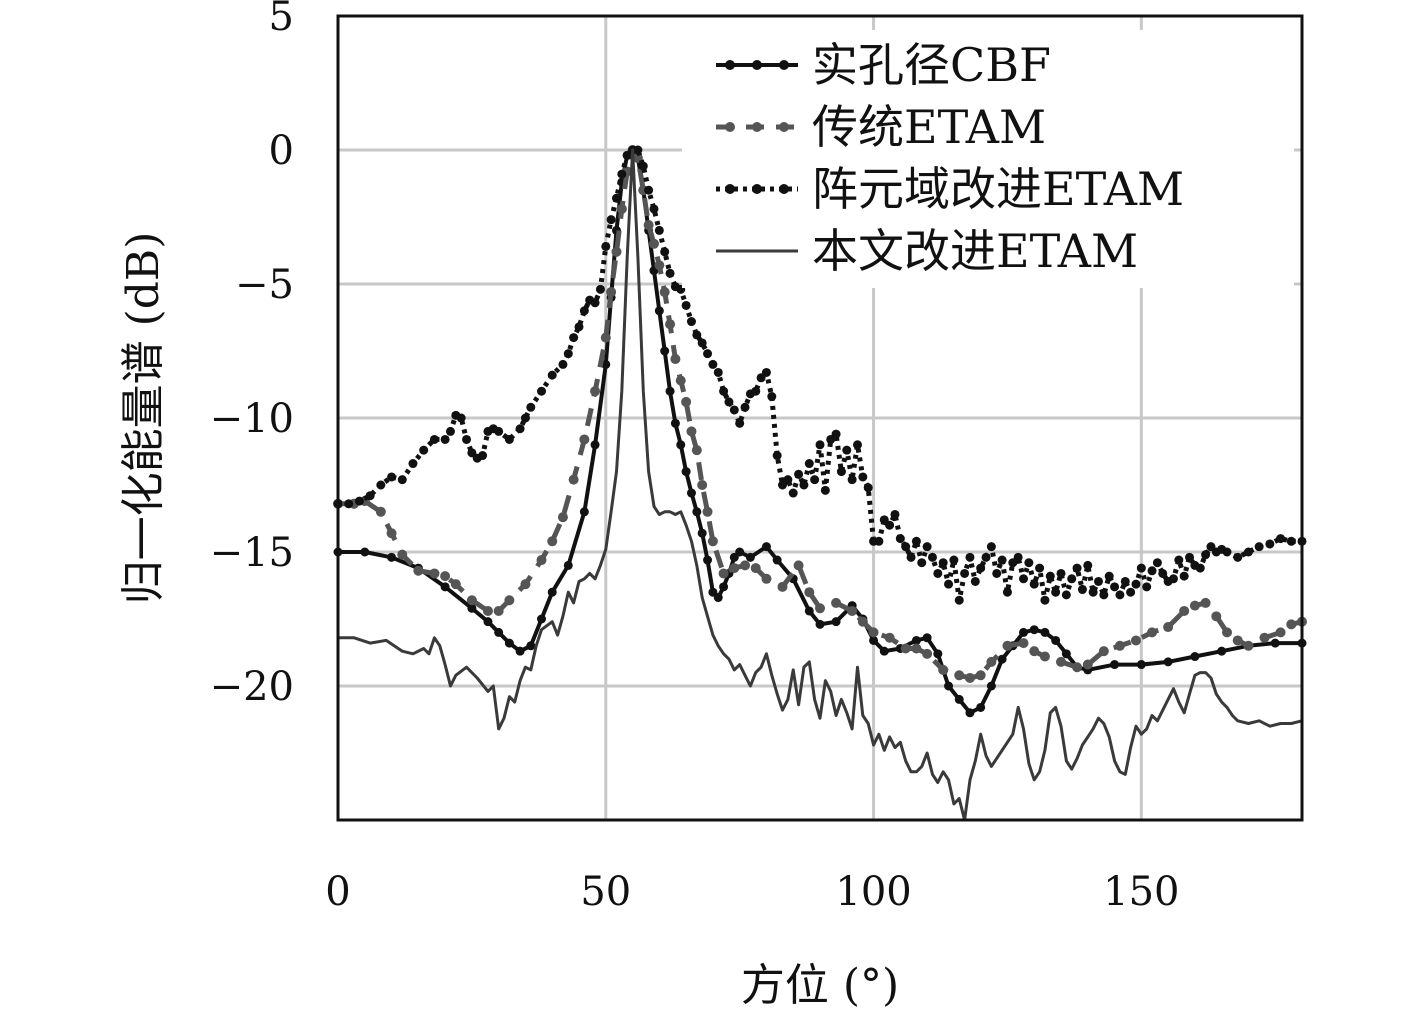 This screenshot has height=1023, width=1417. Describe the element at coordinates (143, 418) in the screenshot. I see `y-axis-label: 归一化能量谱 (dB)` at that location.